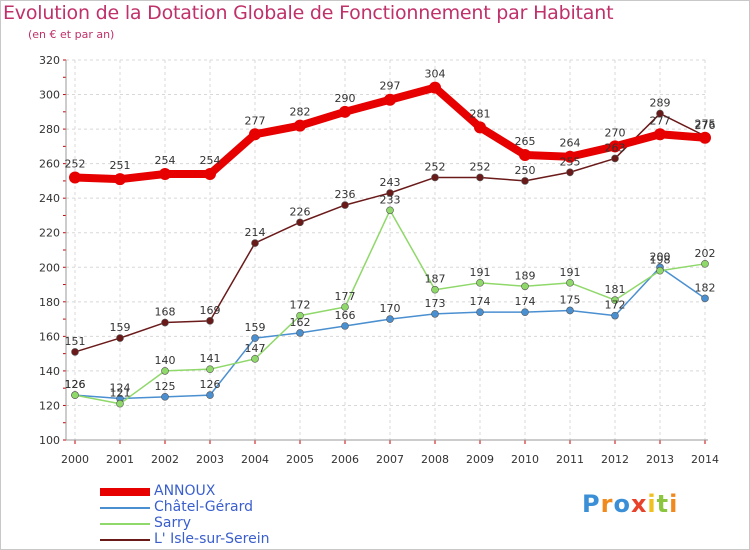  I want to click on data-label: 250, so click(525, 170).